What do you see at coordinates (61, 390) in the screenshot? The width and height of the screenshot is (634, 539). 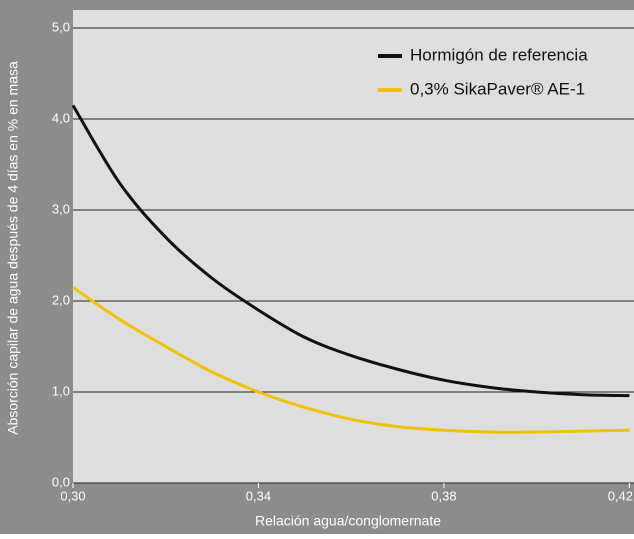 I see `y-tick-label: 1,0` at bounding box center [61, 390].